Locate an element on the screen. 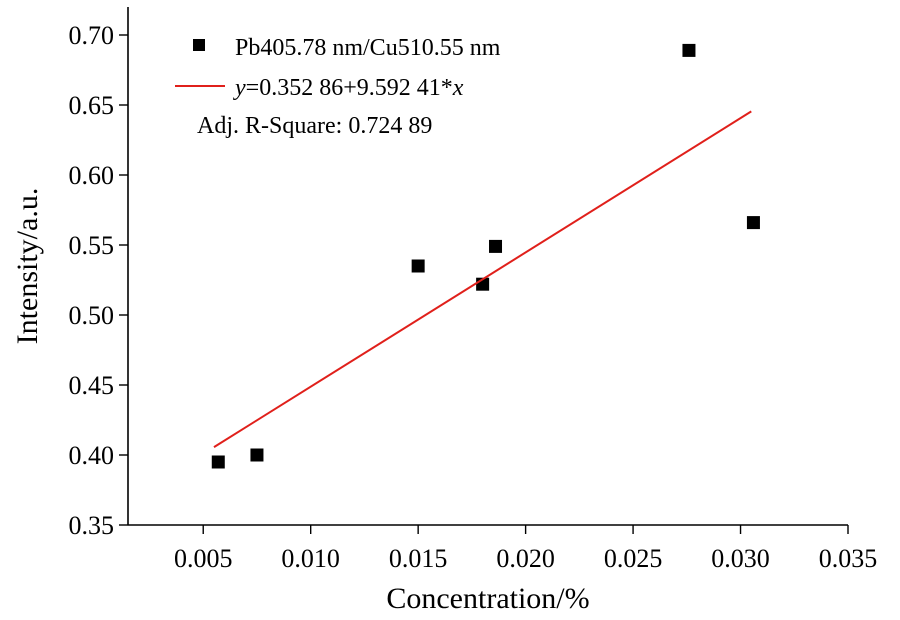  legend-fit-equation: y=0.352 86+9.592 41*x is located at coordinates (348, 88).